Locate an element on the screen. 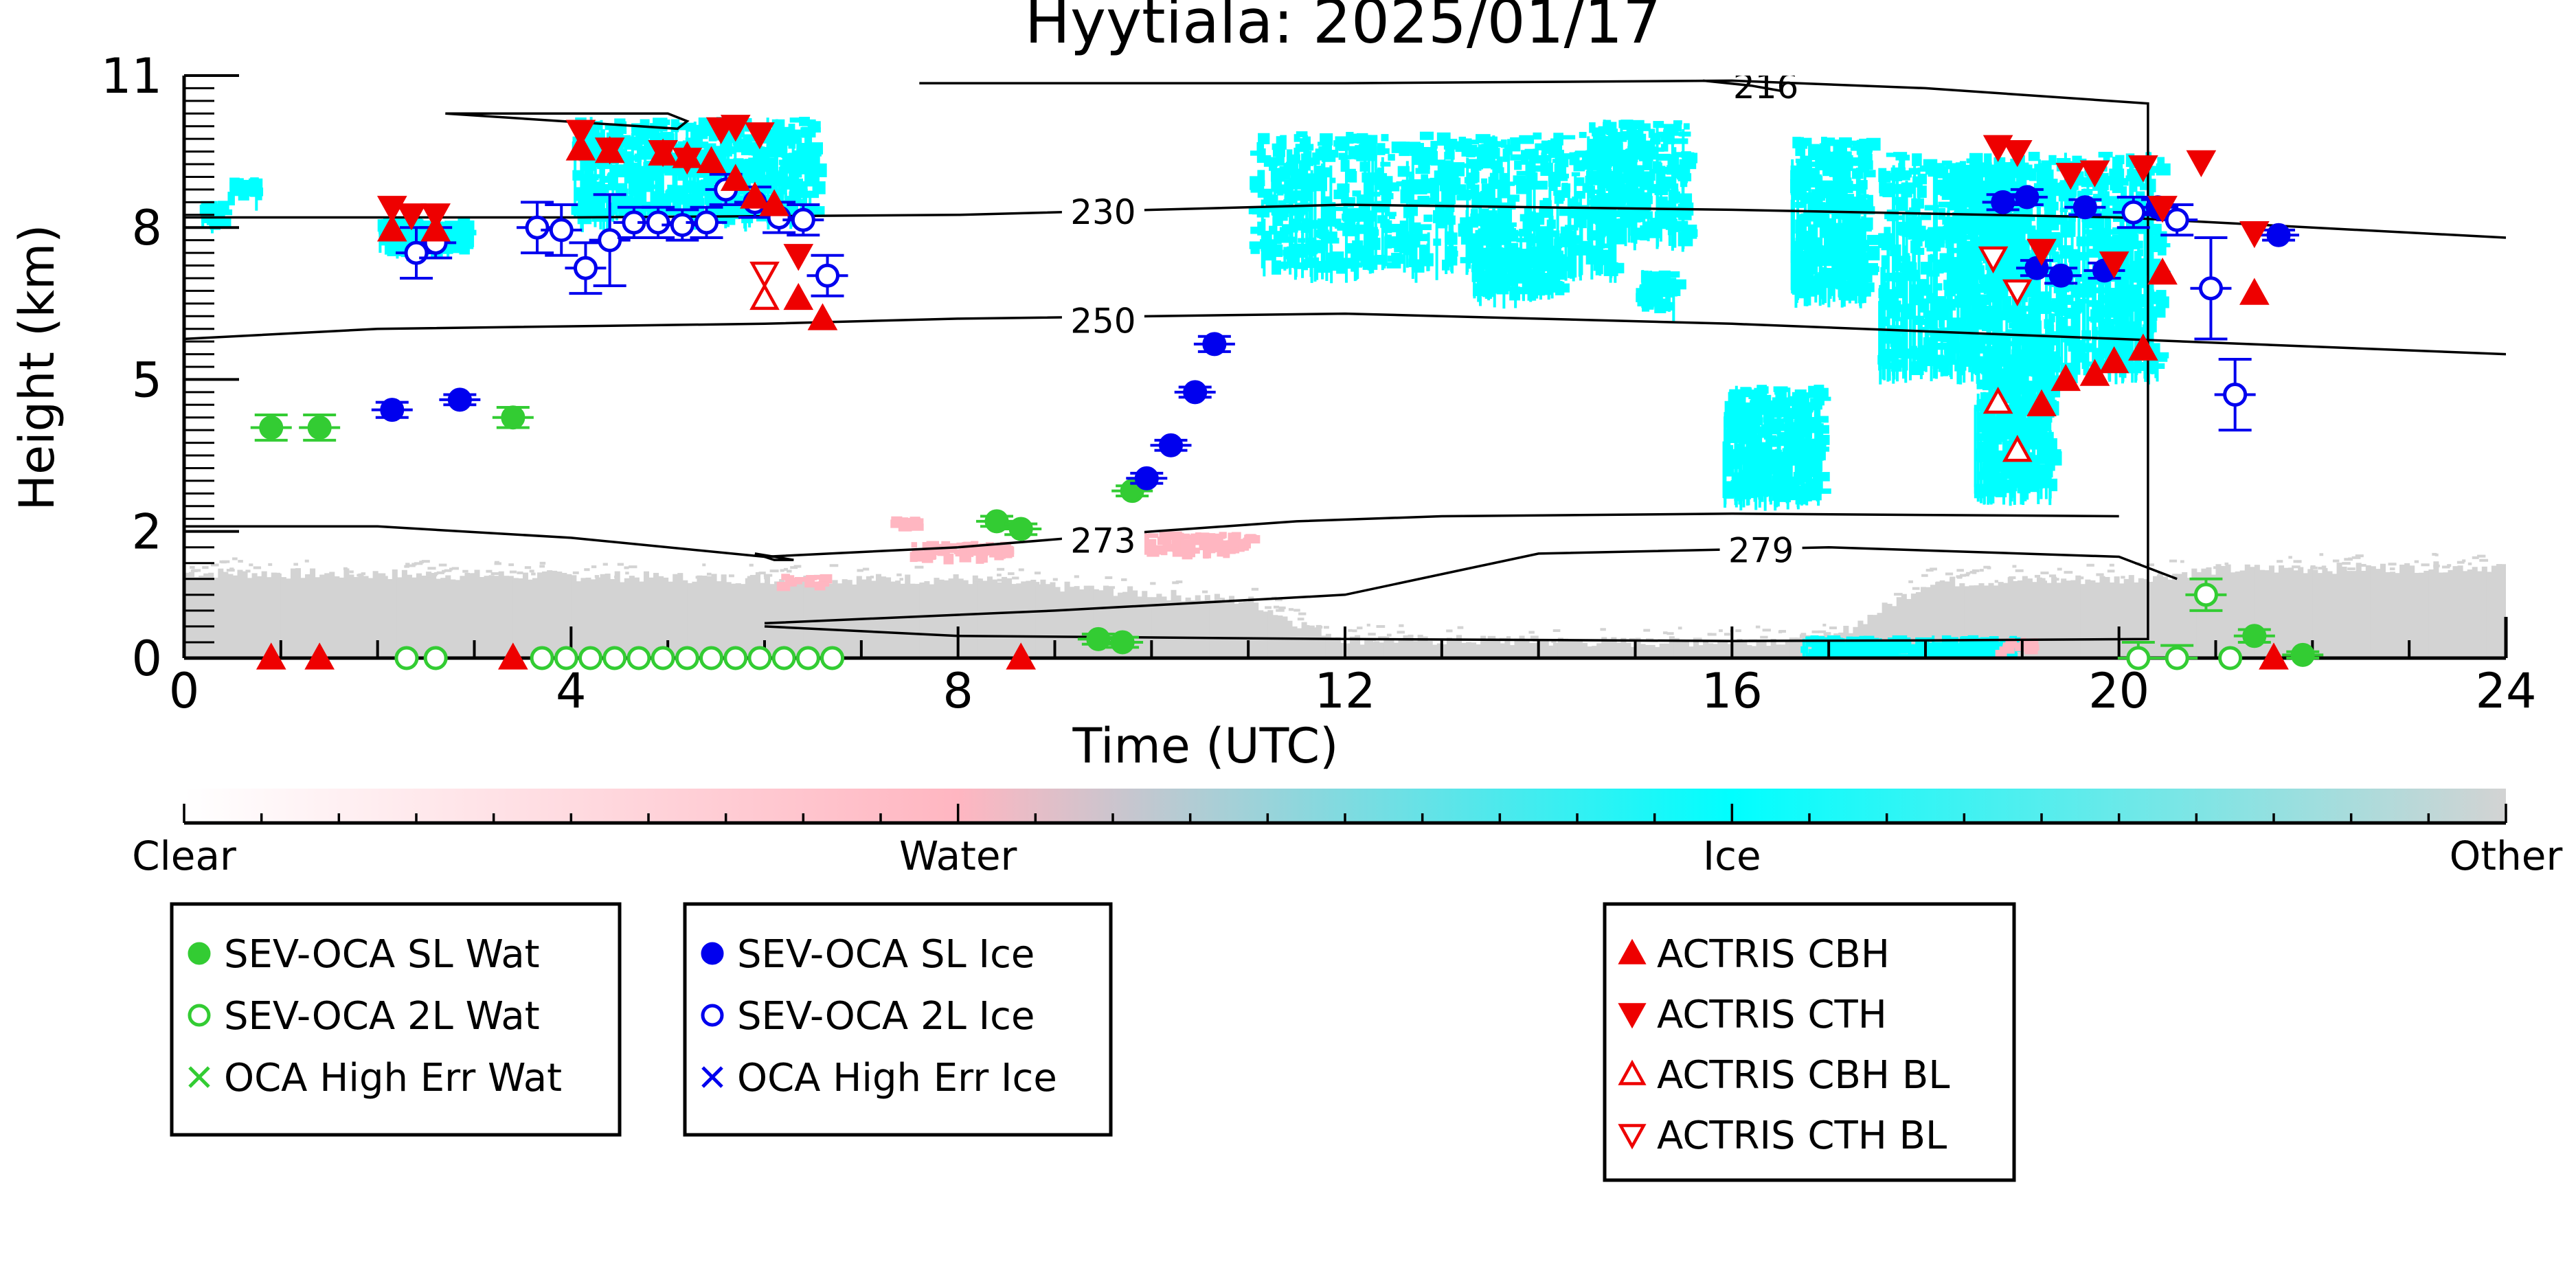 Image resolution: width=2576 pixels, height=1288 pixels. y-tick-label: 5 is located at coordinates (146, 380).